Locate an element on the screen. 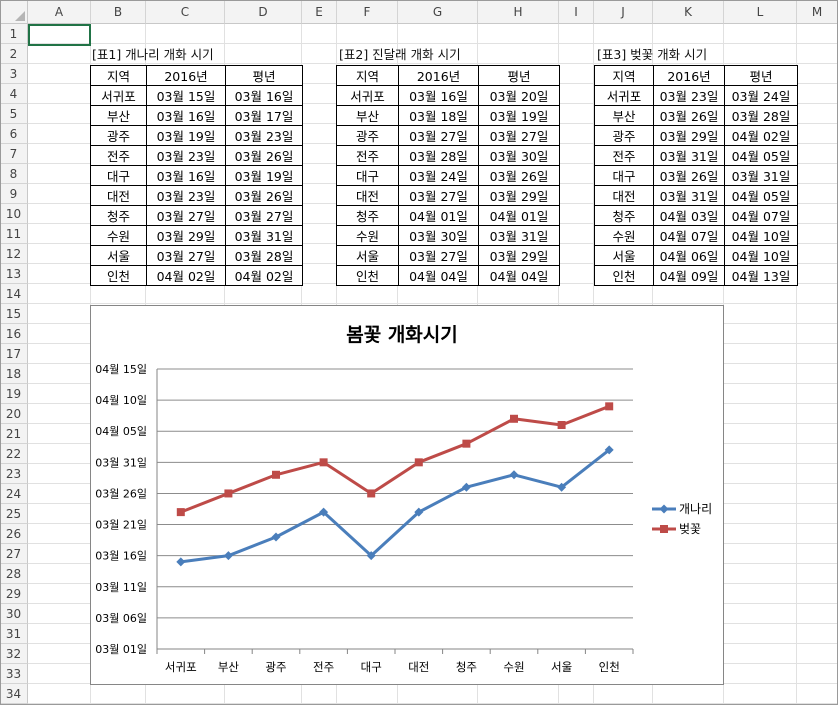 The image size is (838, 705). date-2016-cell: 03월 26일 is located at coordinates (689, 115).